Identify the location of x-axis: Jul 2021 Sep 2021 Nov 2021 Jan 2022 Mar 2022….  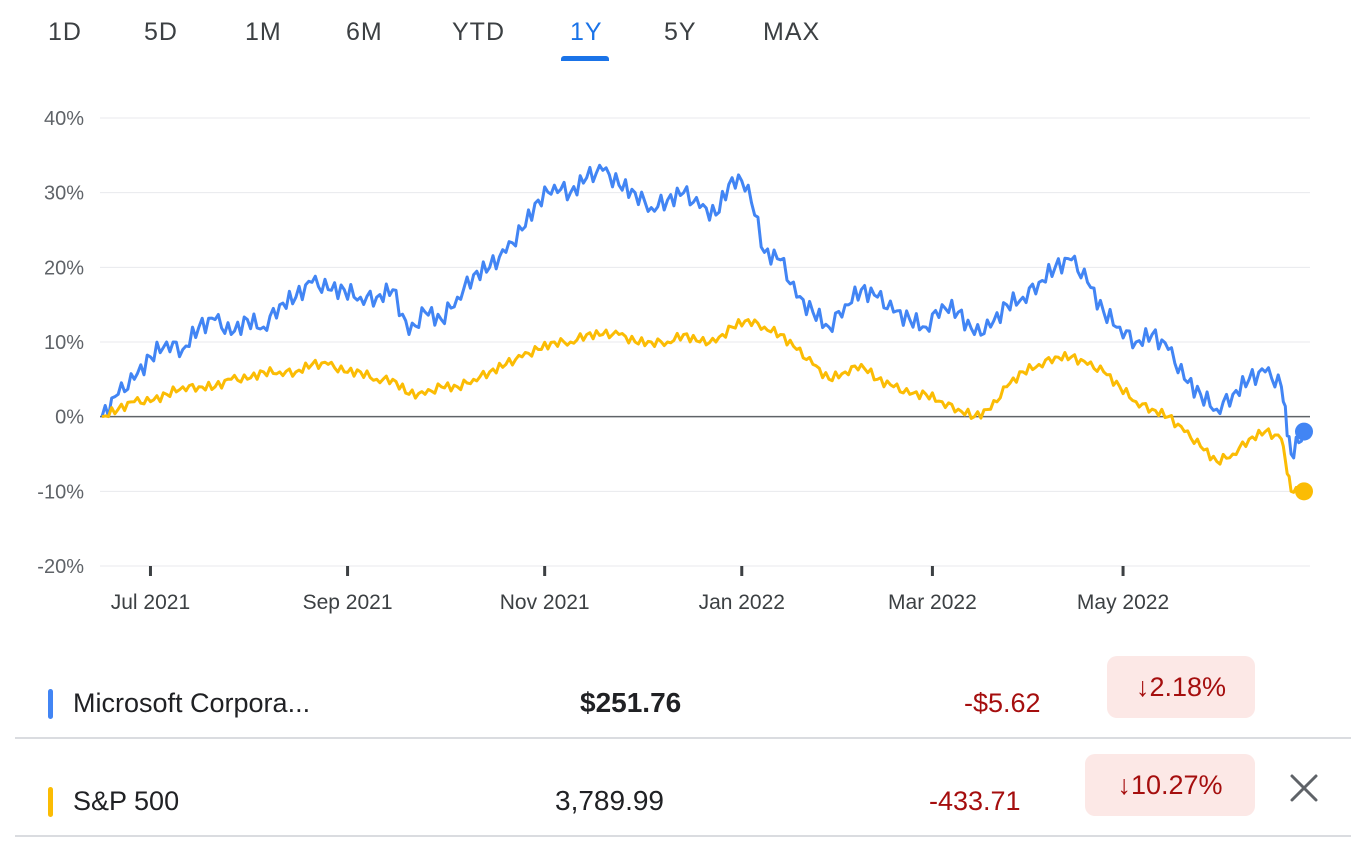
(640, 590).